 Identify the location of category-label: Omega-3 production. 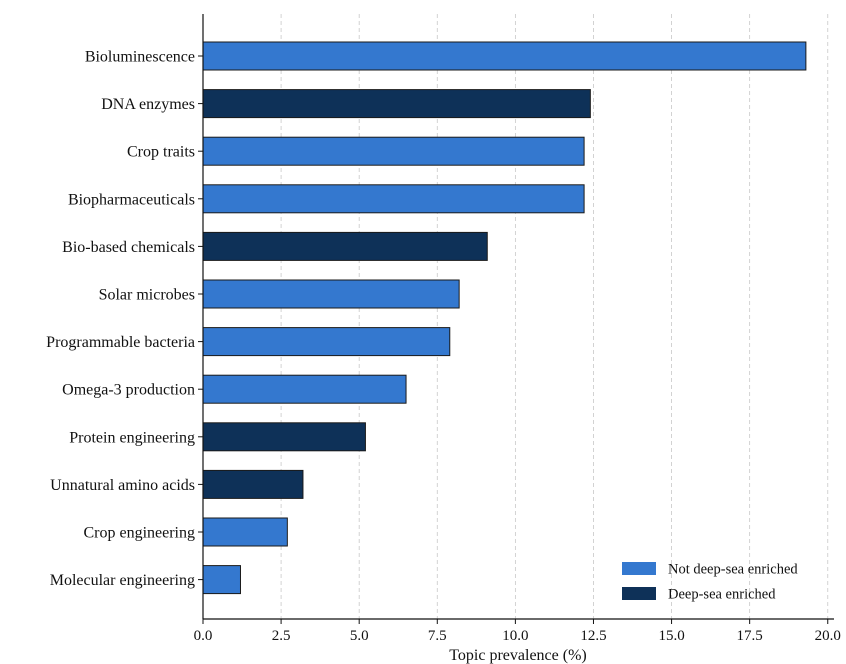
(128, 390).